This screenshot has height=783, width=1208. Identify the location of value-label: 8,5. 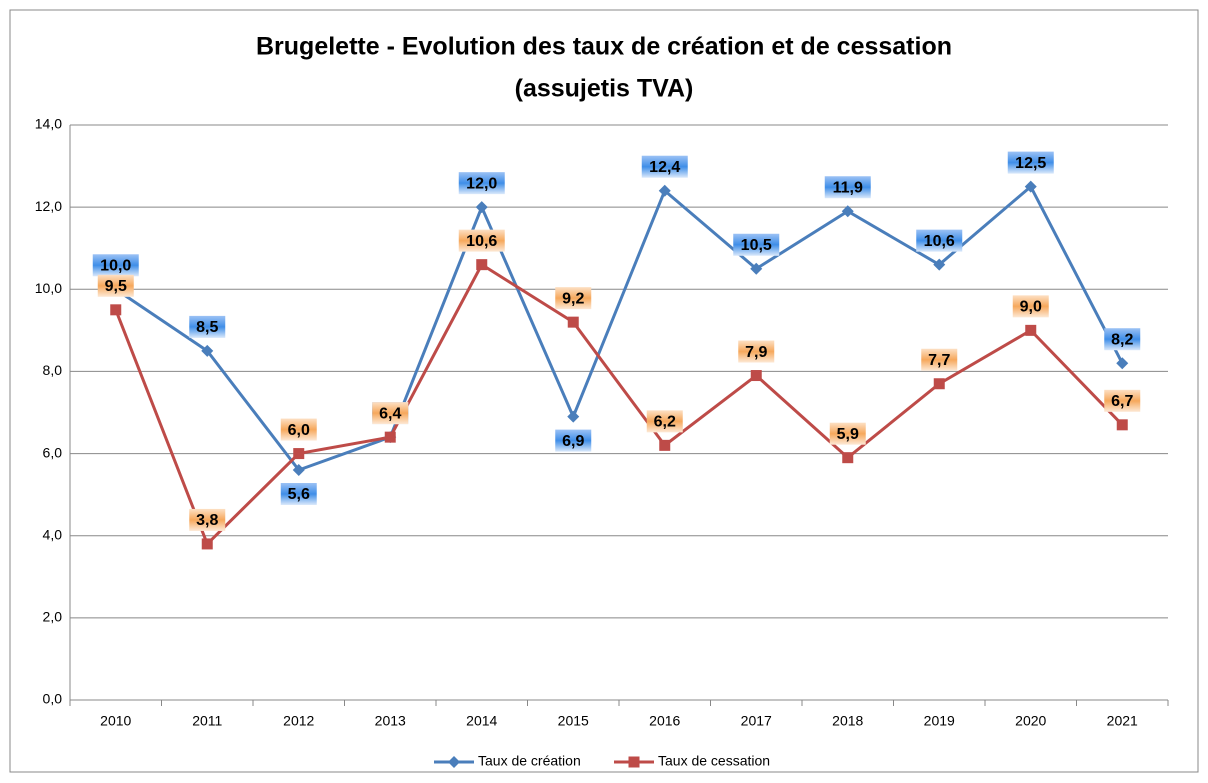
(207, 327).